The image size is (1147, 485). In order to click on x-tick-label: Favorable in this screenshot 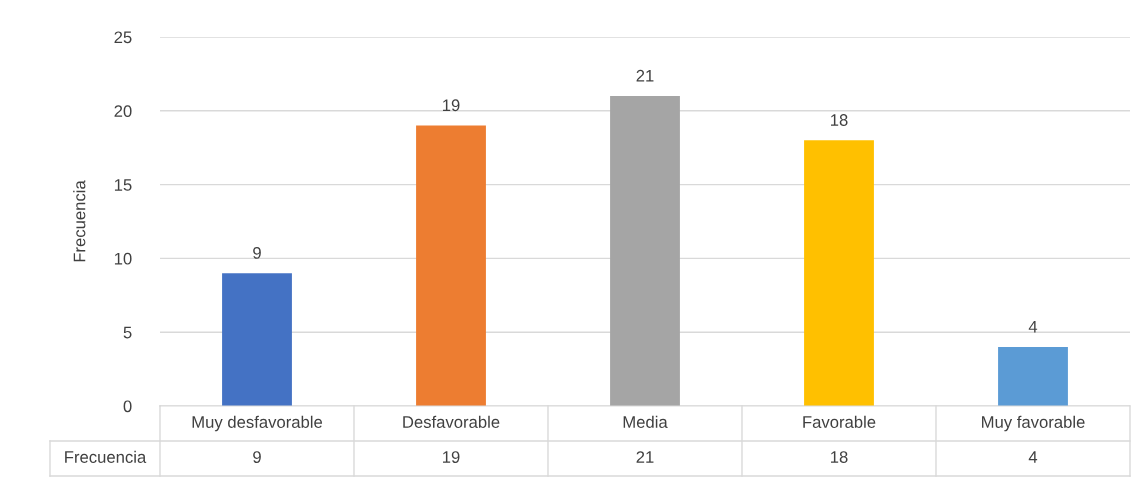, I will do `click(839, 421)`.